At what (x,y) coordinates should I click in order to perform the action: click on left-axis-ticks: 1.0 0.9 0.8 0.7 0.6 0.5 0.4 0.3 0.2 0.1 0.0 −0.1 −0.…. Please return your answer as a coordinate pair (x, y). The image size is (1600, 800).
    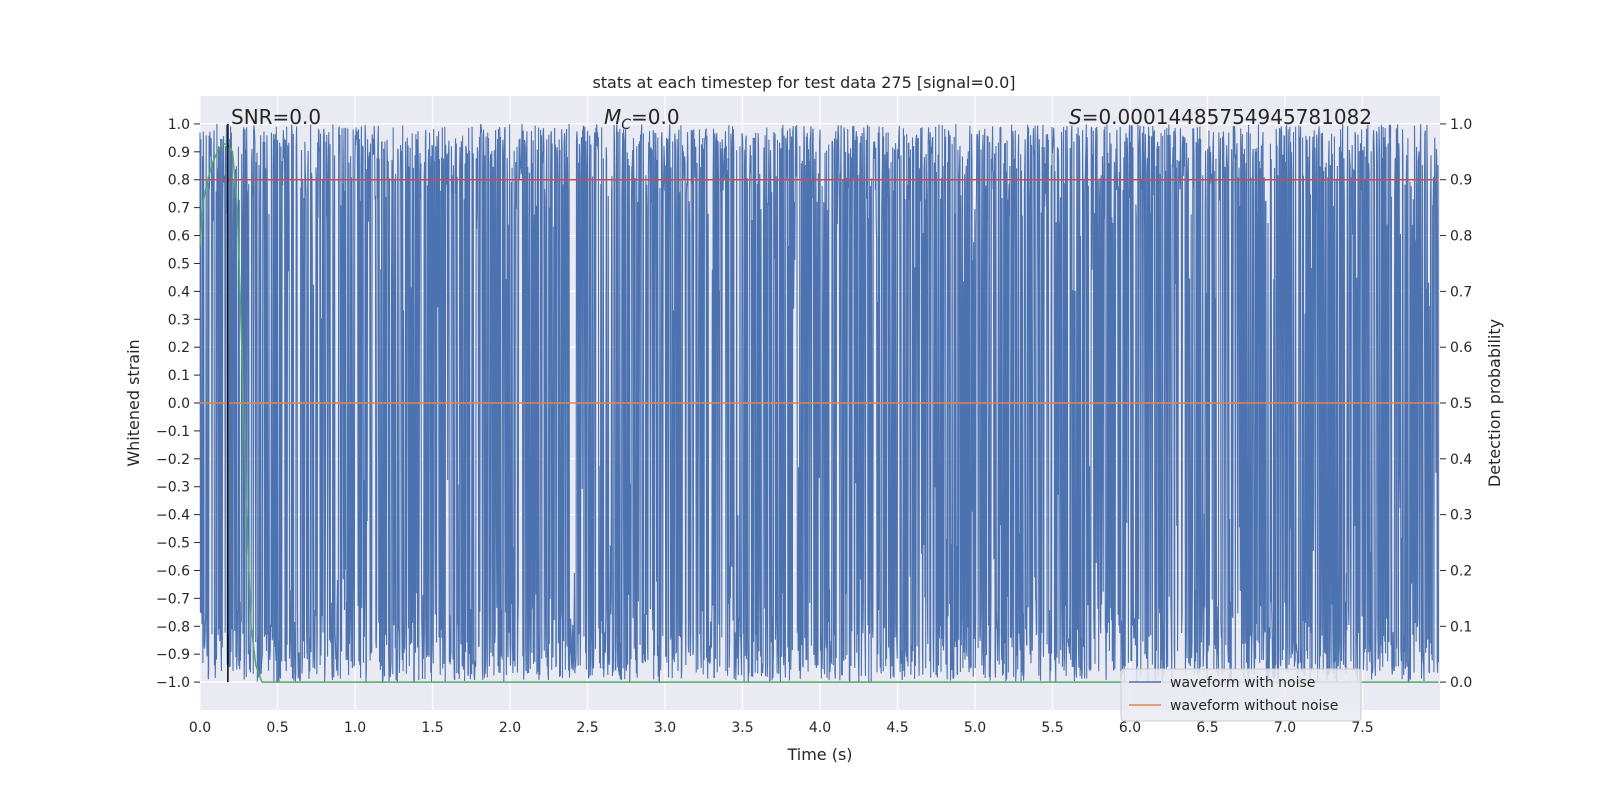
    Looking at the image, I should click on (178, 404).